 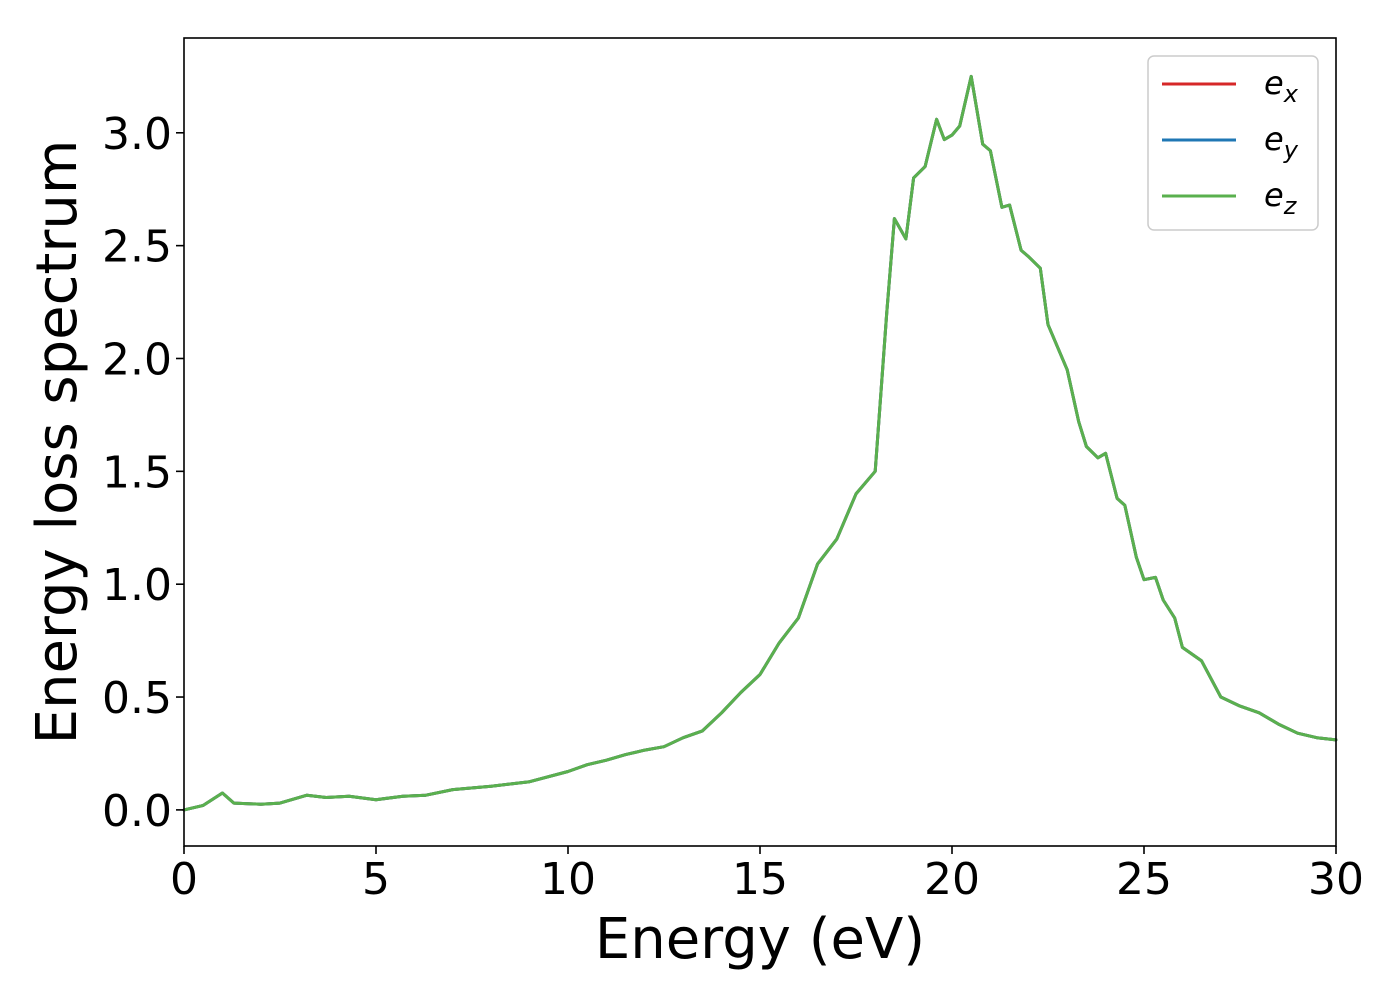 I want to click on y-tick-label: 2.0, so click(x=137, y=359).